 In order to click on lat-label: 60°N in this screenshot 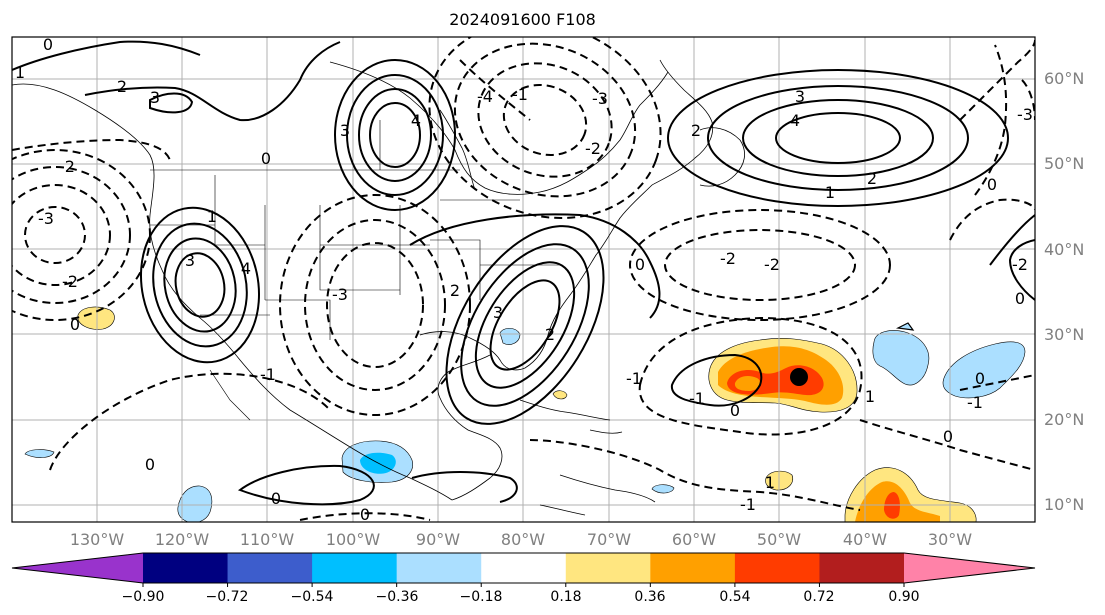, I will do `click(1064, 78)`.